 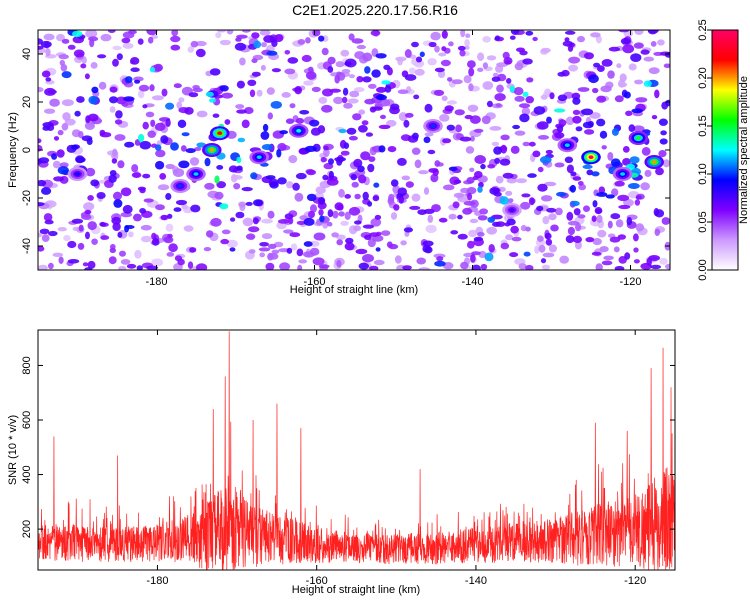 I want to click on heatmap-y-tick-label: 20, so click(x=27, y=102).